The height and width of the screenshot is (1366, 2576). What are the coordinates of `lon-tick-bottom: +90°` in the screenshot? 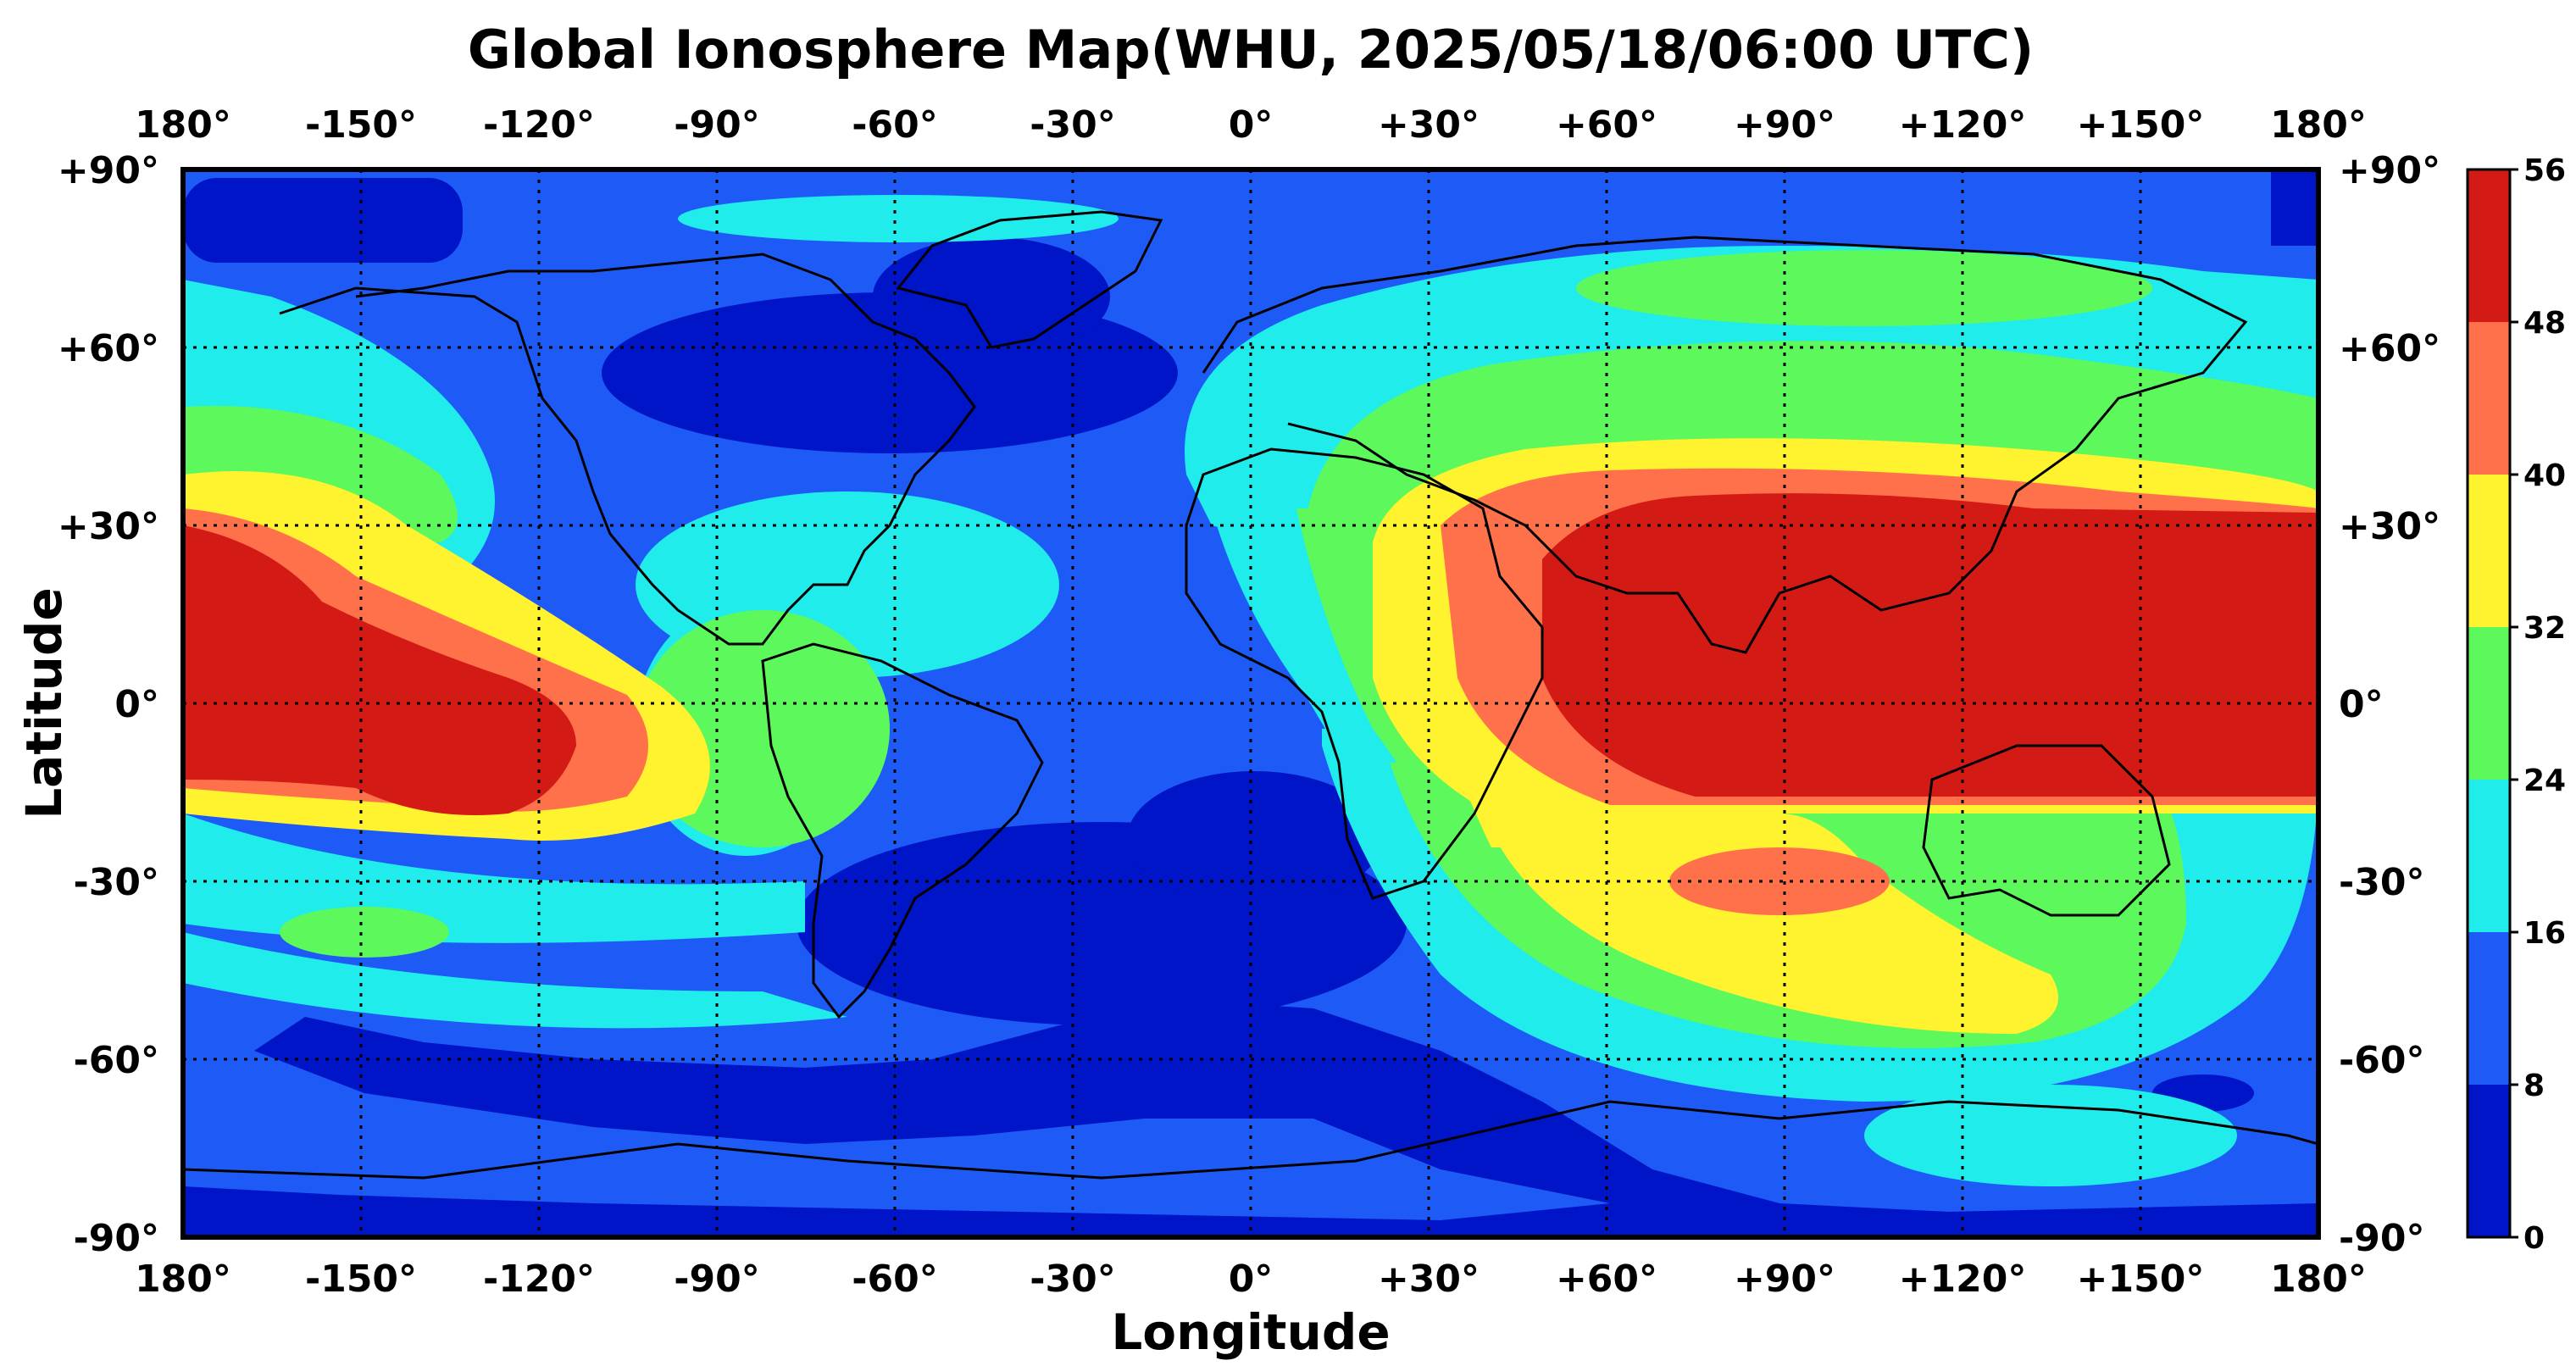 It's located at (1785, 1279).